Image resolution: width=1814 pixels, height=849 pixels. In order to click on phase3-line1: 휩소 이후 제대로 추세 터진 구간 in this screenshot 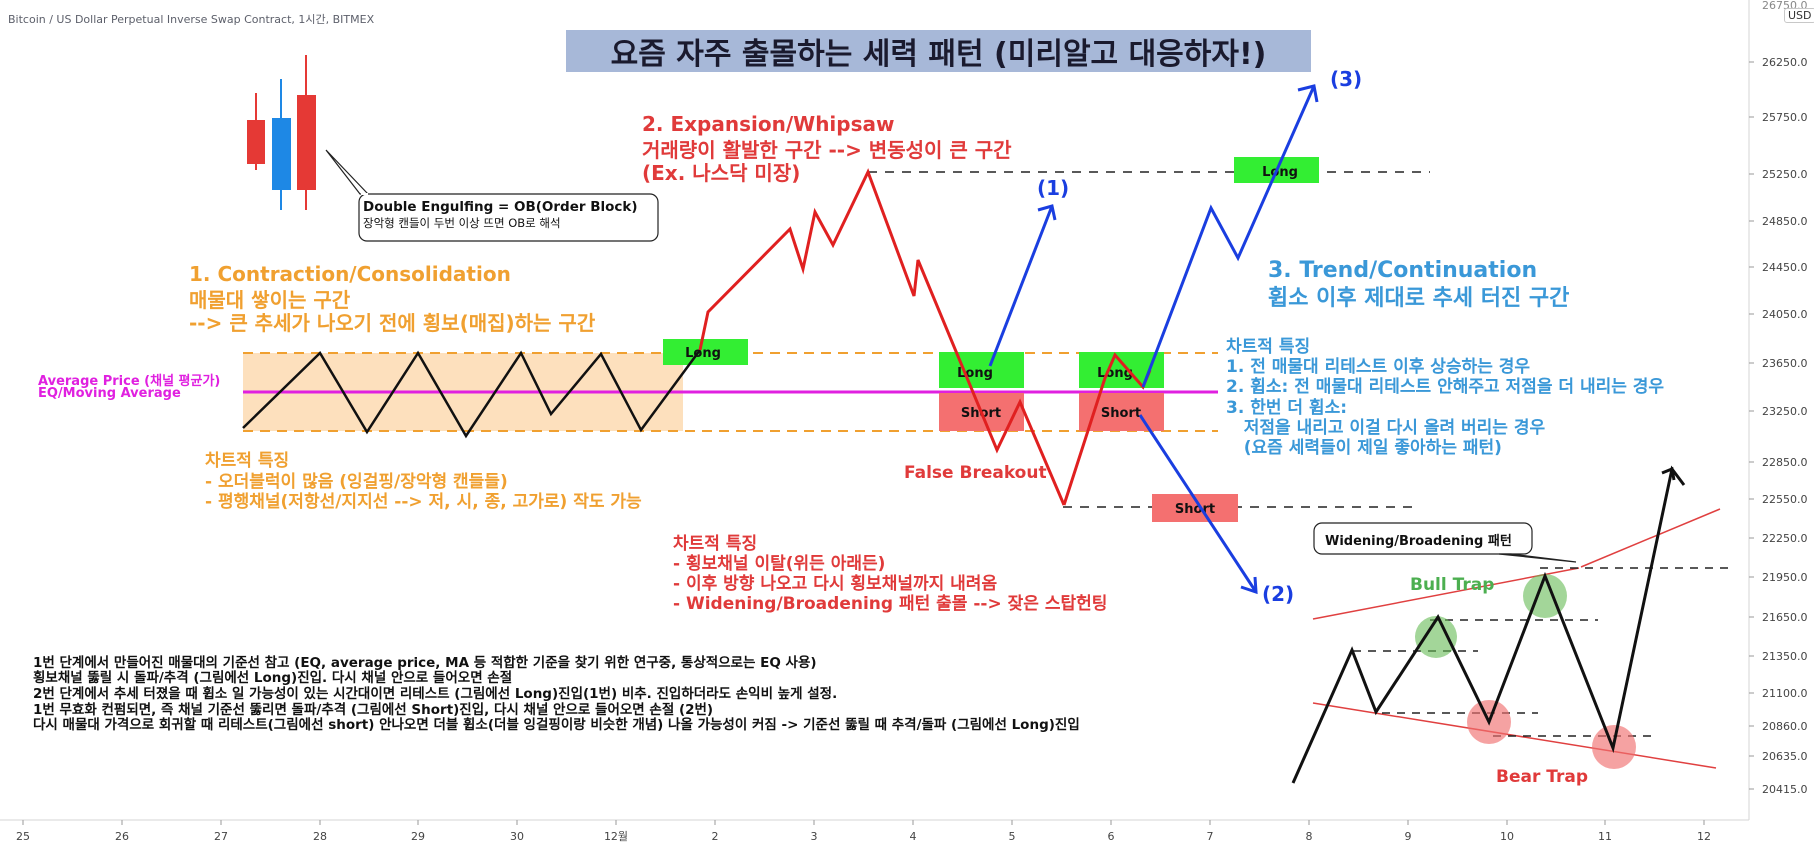, I will do `click(1419, 298)`.